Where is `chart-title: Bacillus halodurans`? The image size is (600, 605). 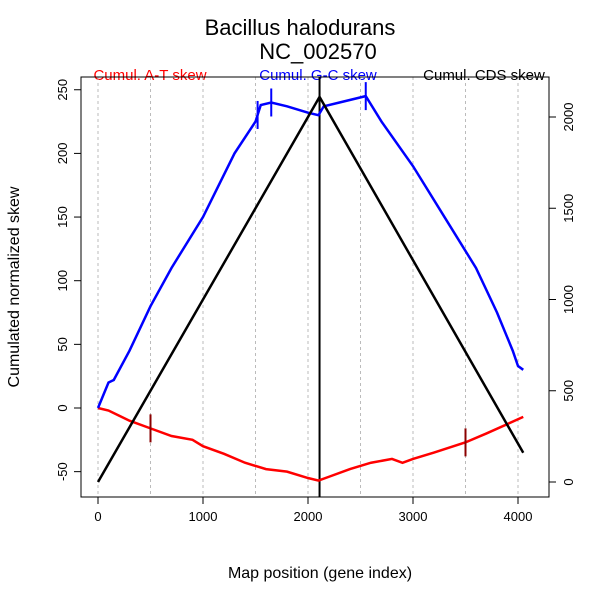
chart-title: Bacillus halodurans is located at coordinates (300, 27).